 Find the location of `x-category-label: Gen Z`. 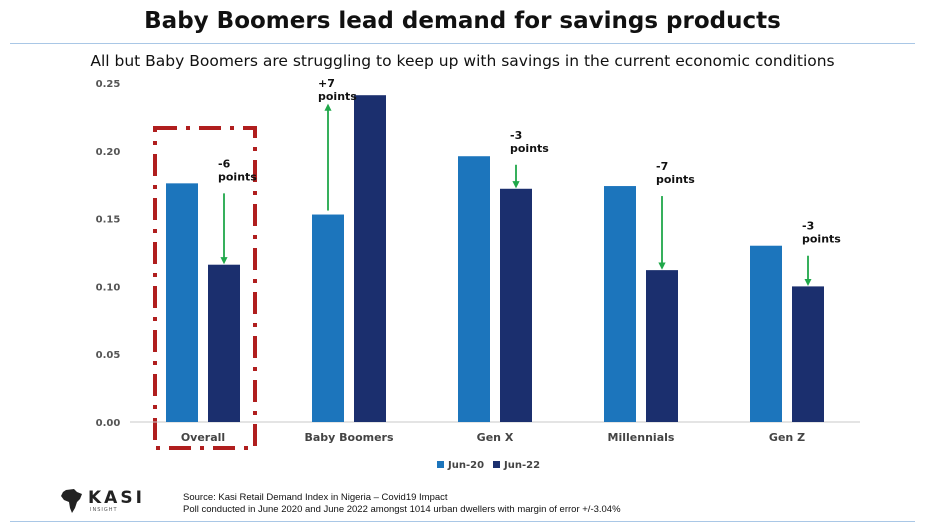

x-category-label: Gen Z is located at coordinates (787, 437).